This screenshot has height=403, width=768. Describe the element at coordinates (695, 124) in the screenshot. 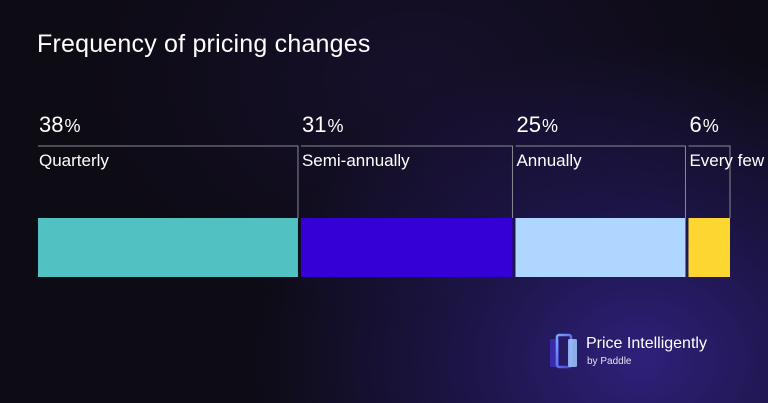

I see `data-label-value: 6` at that location.